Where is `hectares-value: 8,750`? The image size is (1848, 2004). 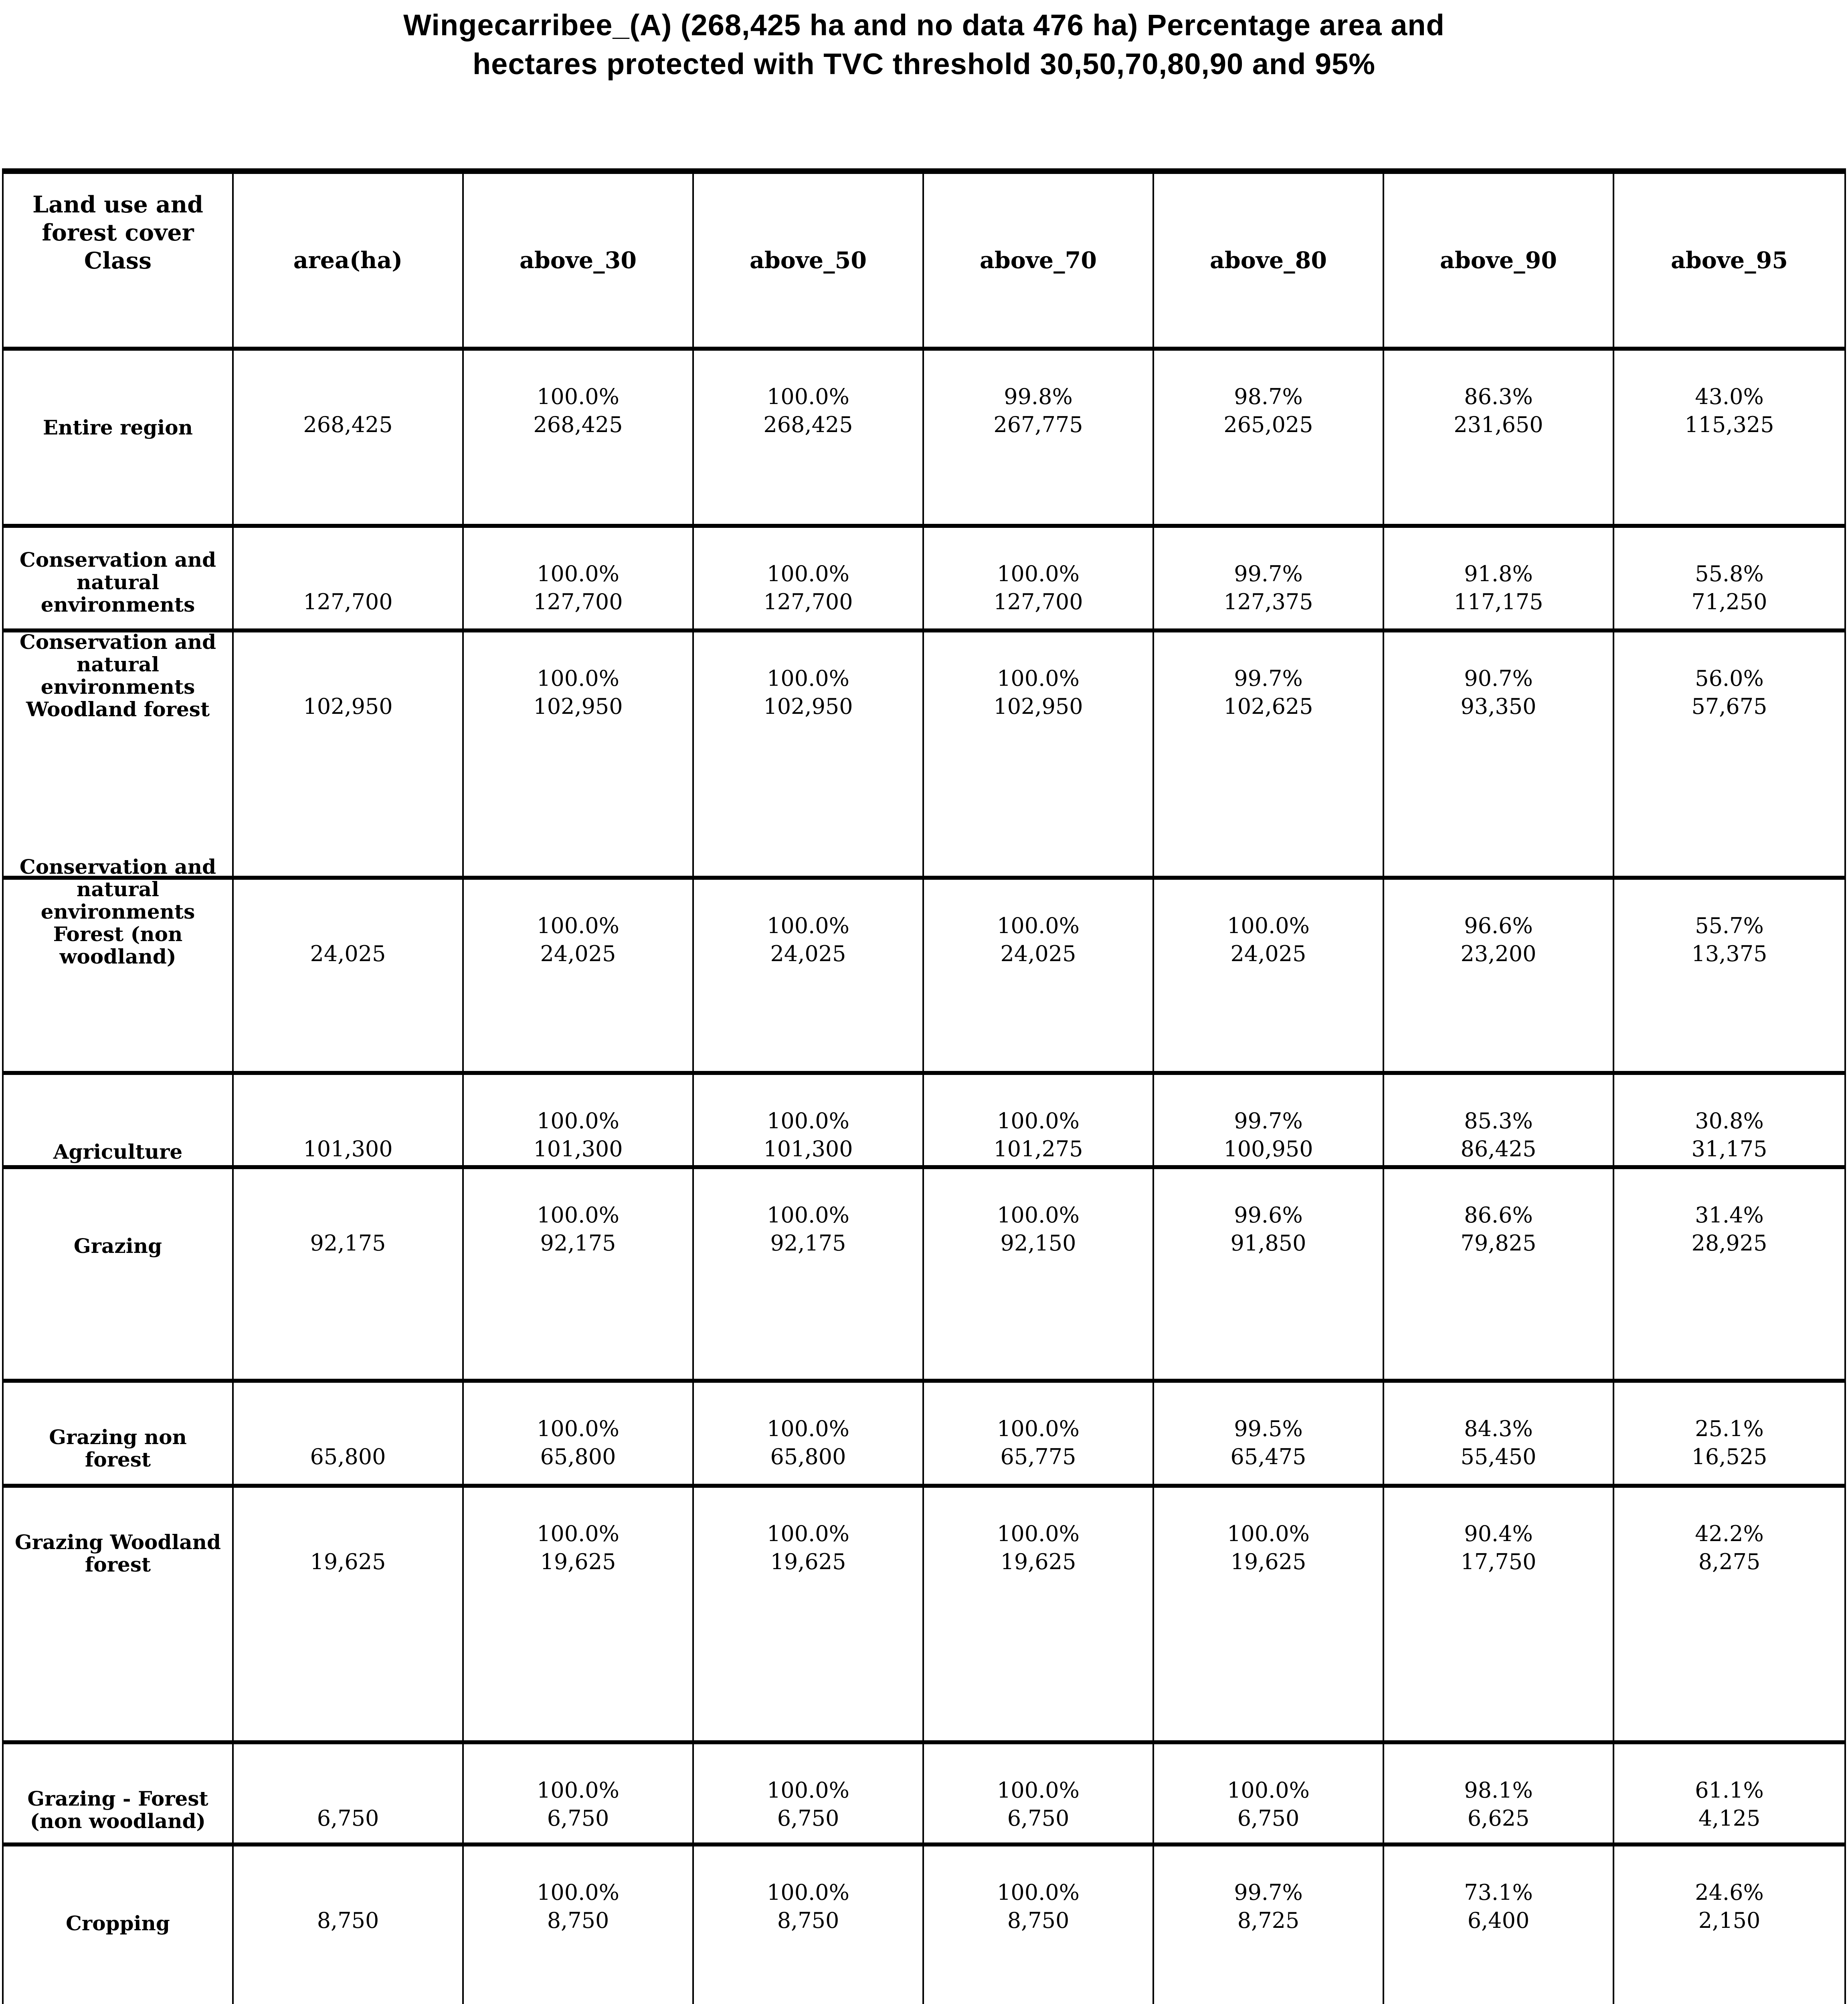 hectares-value: 8,750 is located at coordinates (1038, 1920).